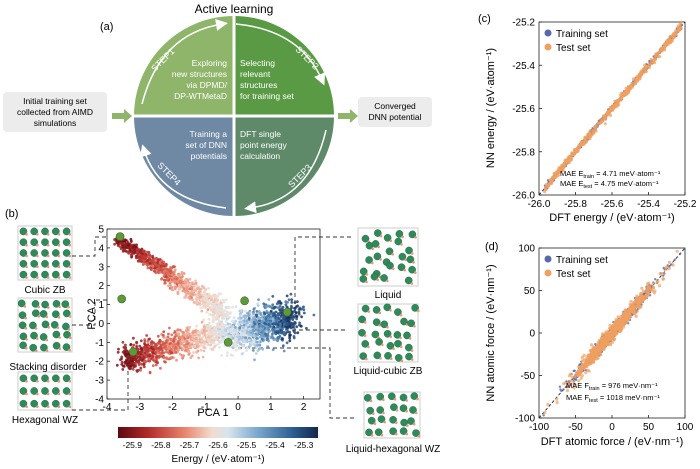 The image size is (700, 469). Describe the element at coordinates (247, 445) in the screenshot. I see `colorbar-tick-label: -25.5` at that location.